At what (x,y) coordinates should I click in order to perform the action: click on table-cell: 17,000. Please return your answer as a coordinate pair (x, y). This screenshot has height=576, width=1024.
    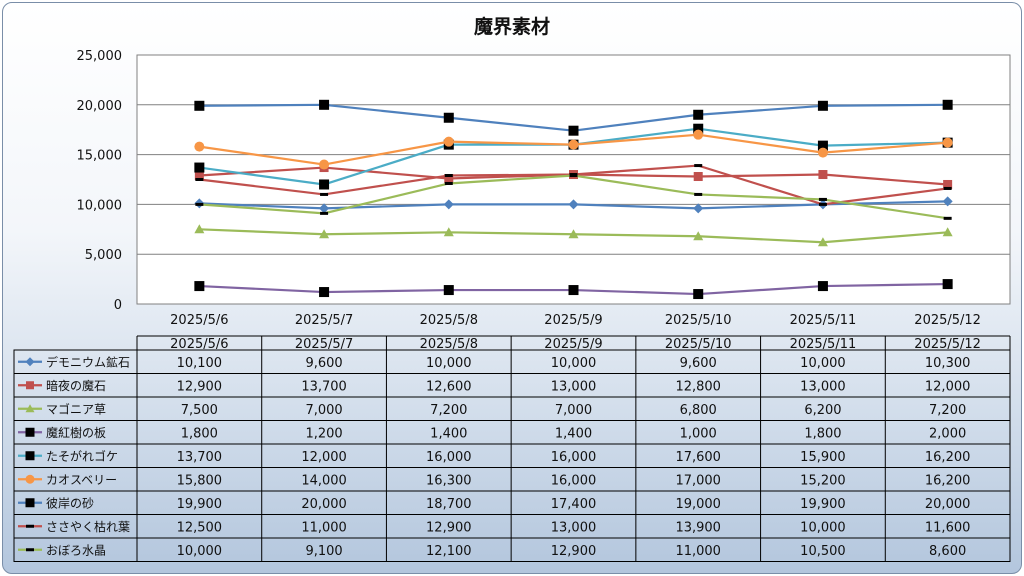
    Looking at the image, I should click on (698, 480).